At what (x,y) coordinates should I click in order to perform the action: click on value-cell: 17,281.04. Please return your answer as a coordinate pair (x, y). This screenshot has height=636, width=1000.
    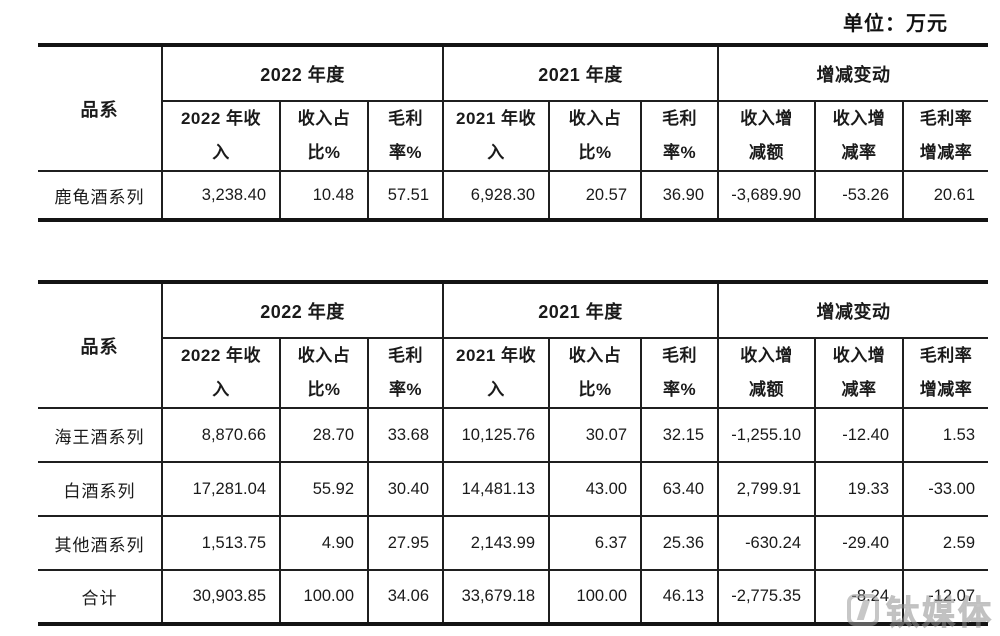
    Looking at the image, I should click on (221, 489).